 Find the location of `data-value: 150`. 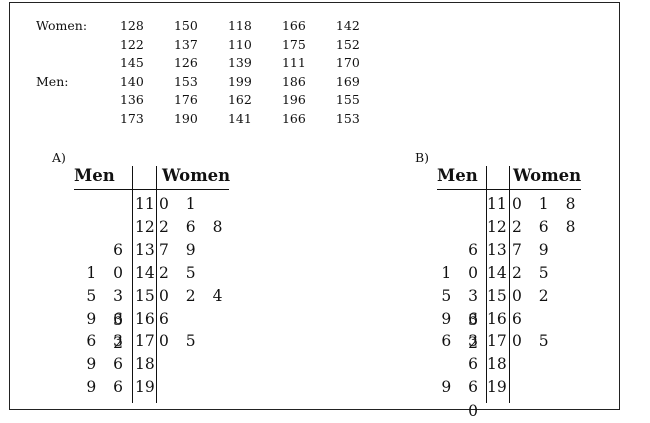

data-value: 150 is located at coordinates (185, 25).